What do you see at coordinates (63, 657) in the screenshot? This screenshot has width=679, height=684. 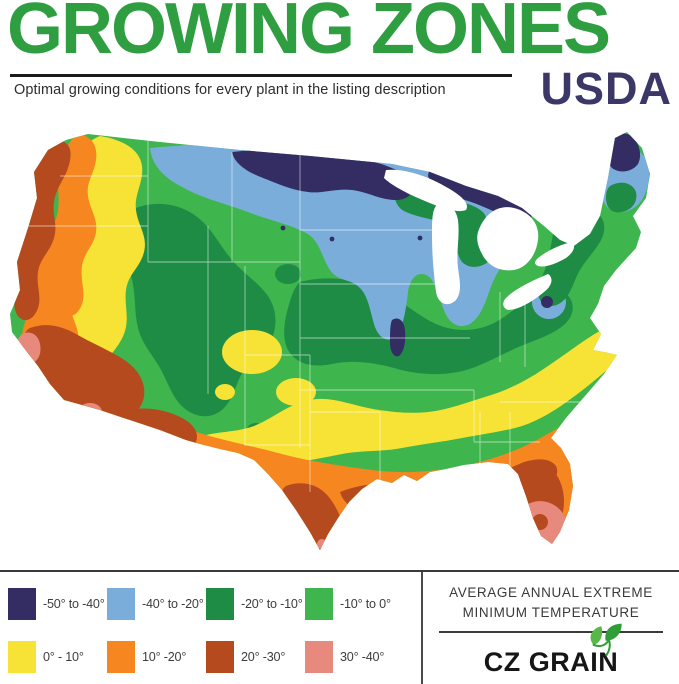 I see `zone-range-label: 0° - 10°` at bounding box center [63, 657].